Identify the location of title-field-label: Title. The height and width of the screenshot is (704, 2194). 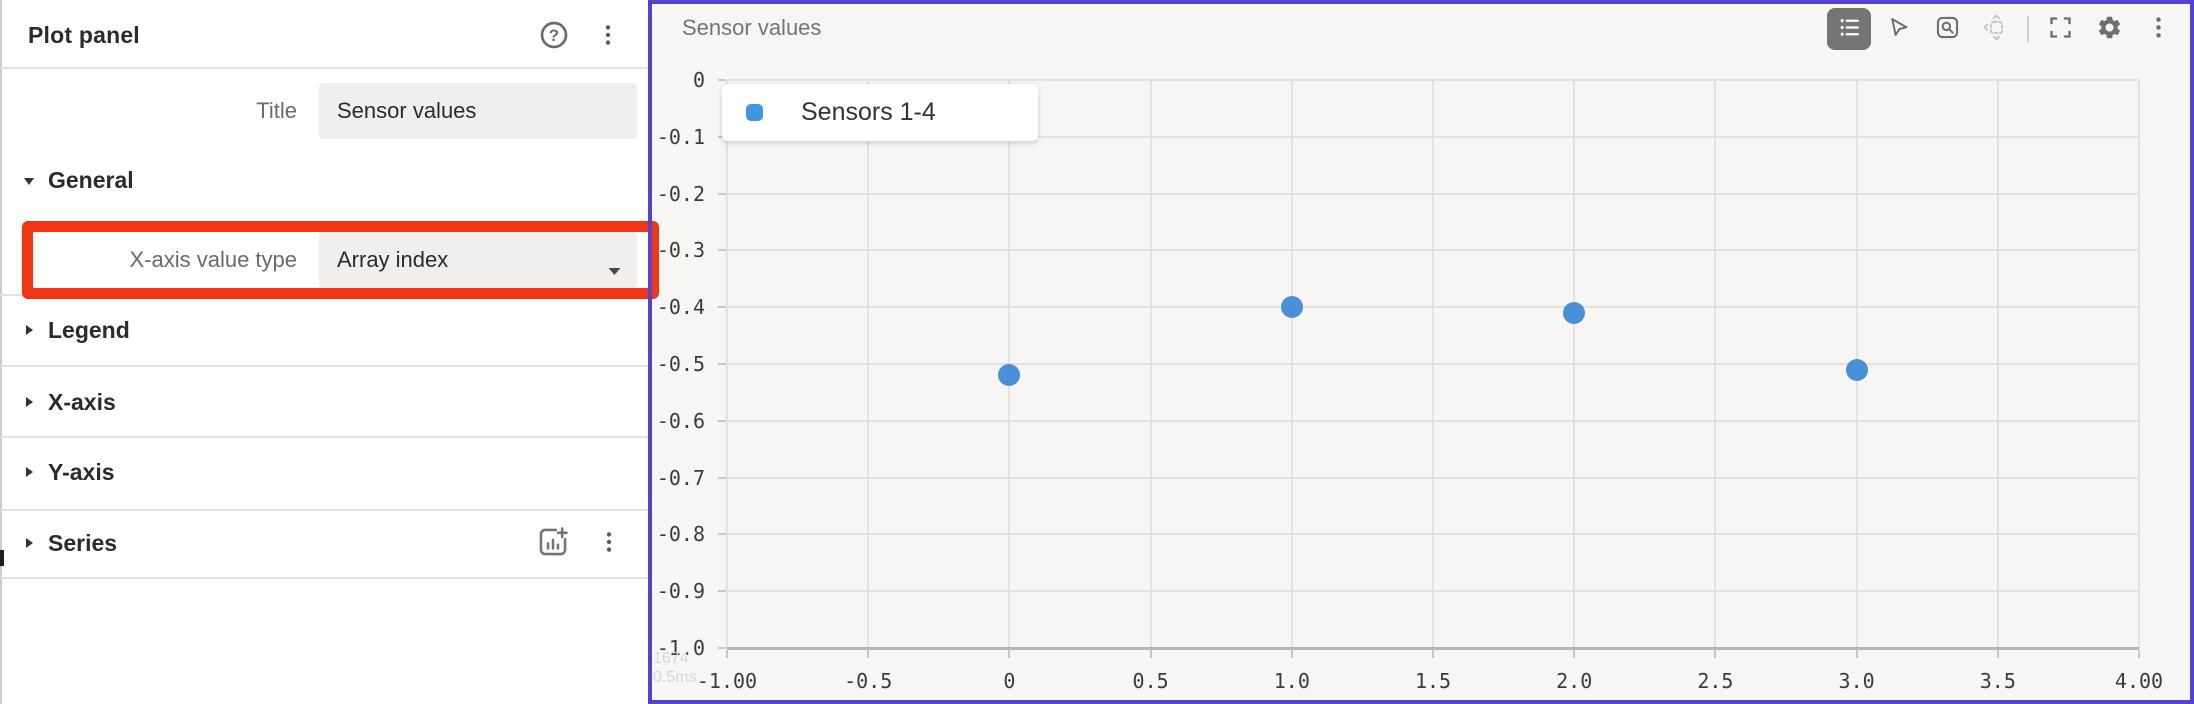
(276, 110).